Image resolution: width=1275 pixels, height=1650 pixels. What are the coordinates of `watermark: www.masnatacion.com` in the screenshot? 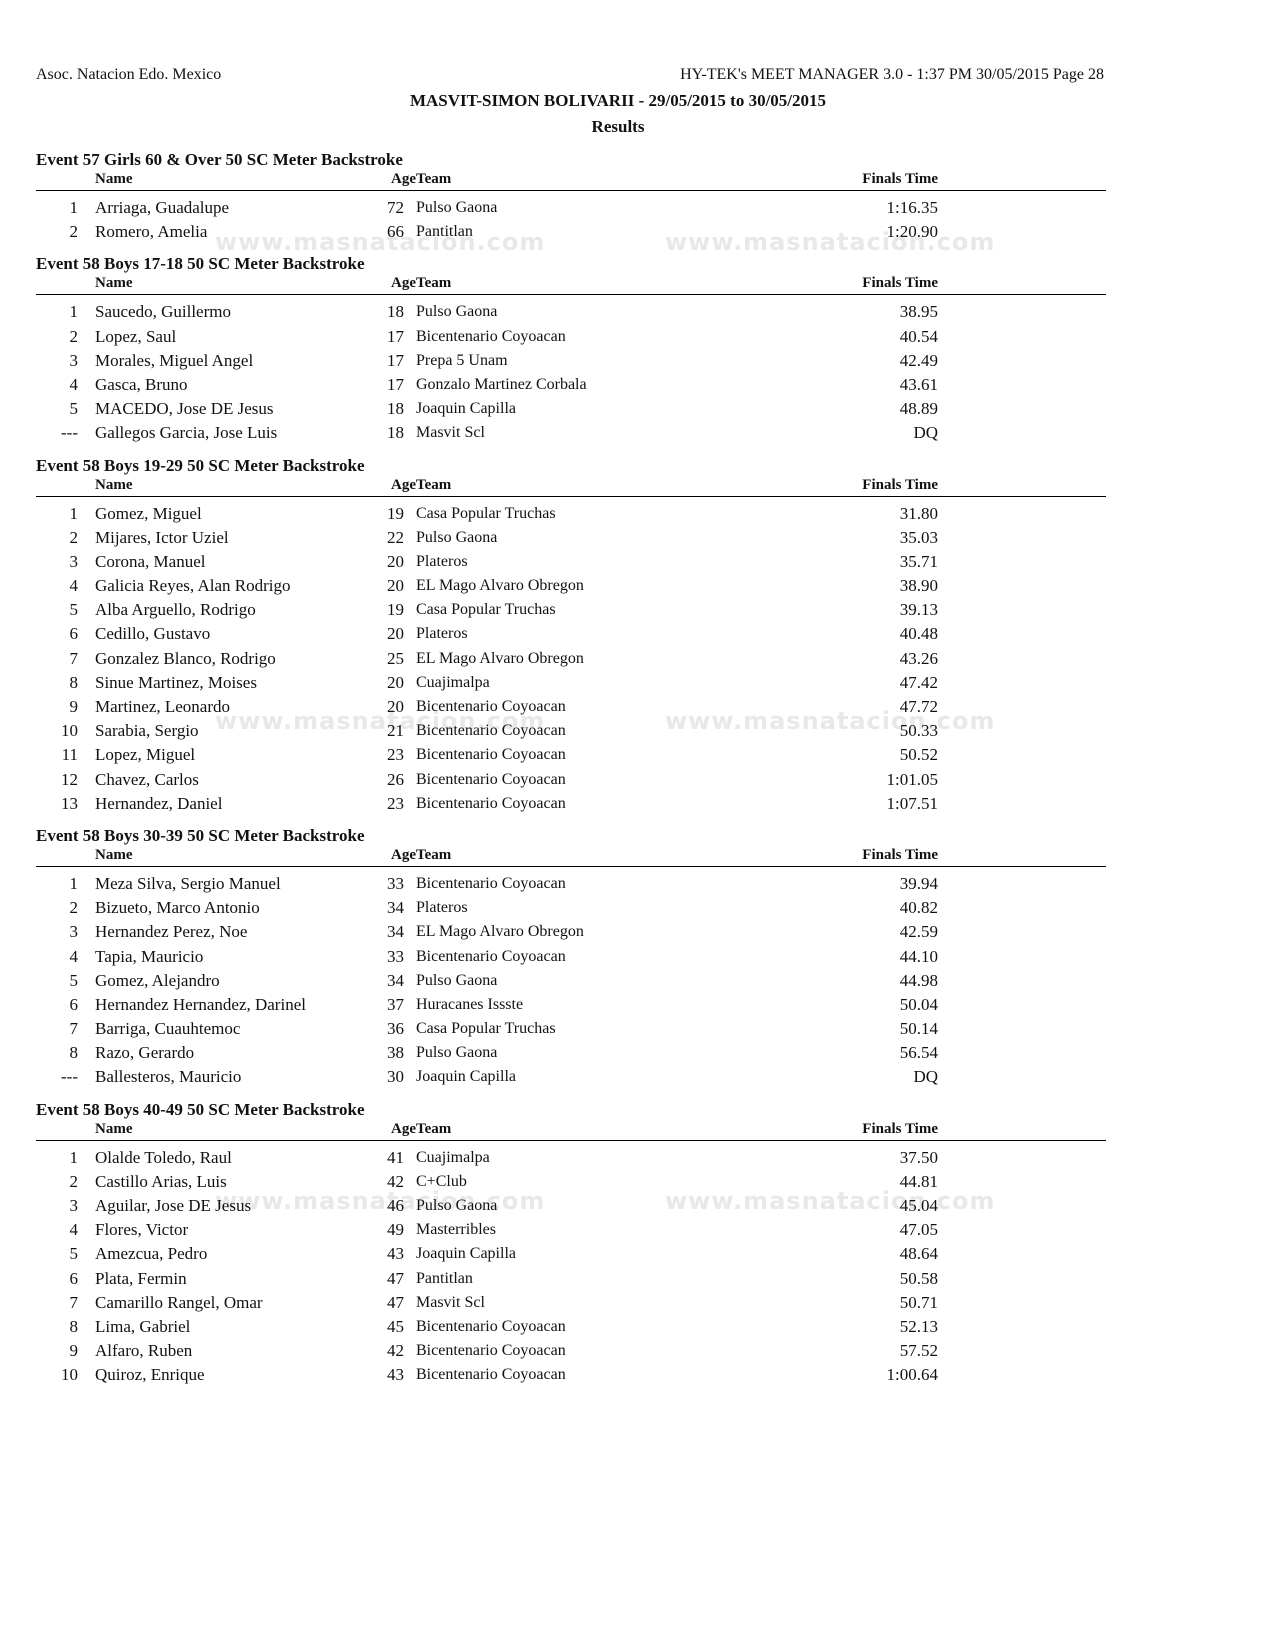 It's located at (830, 242).